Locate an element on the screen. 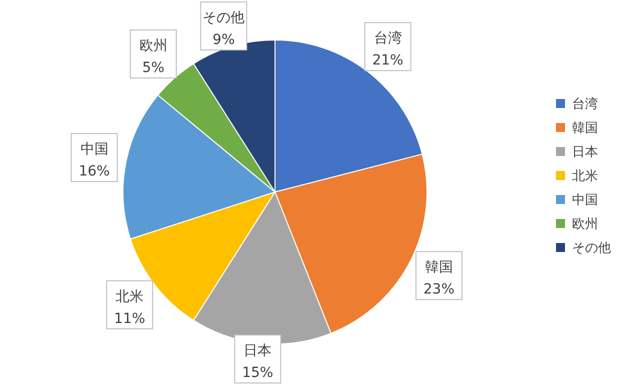 Image resolution: width=630 pixels, height=385 pixels. slice-label: その他 is located at coordinates (223, 18).